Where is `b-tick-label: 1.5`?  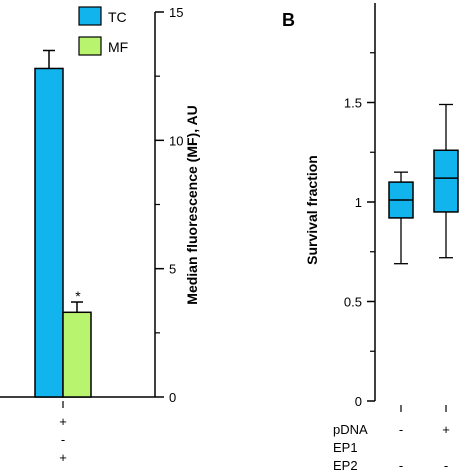
b-tick-label: 1.5 is located at coordinates (353, 103).